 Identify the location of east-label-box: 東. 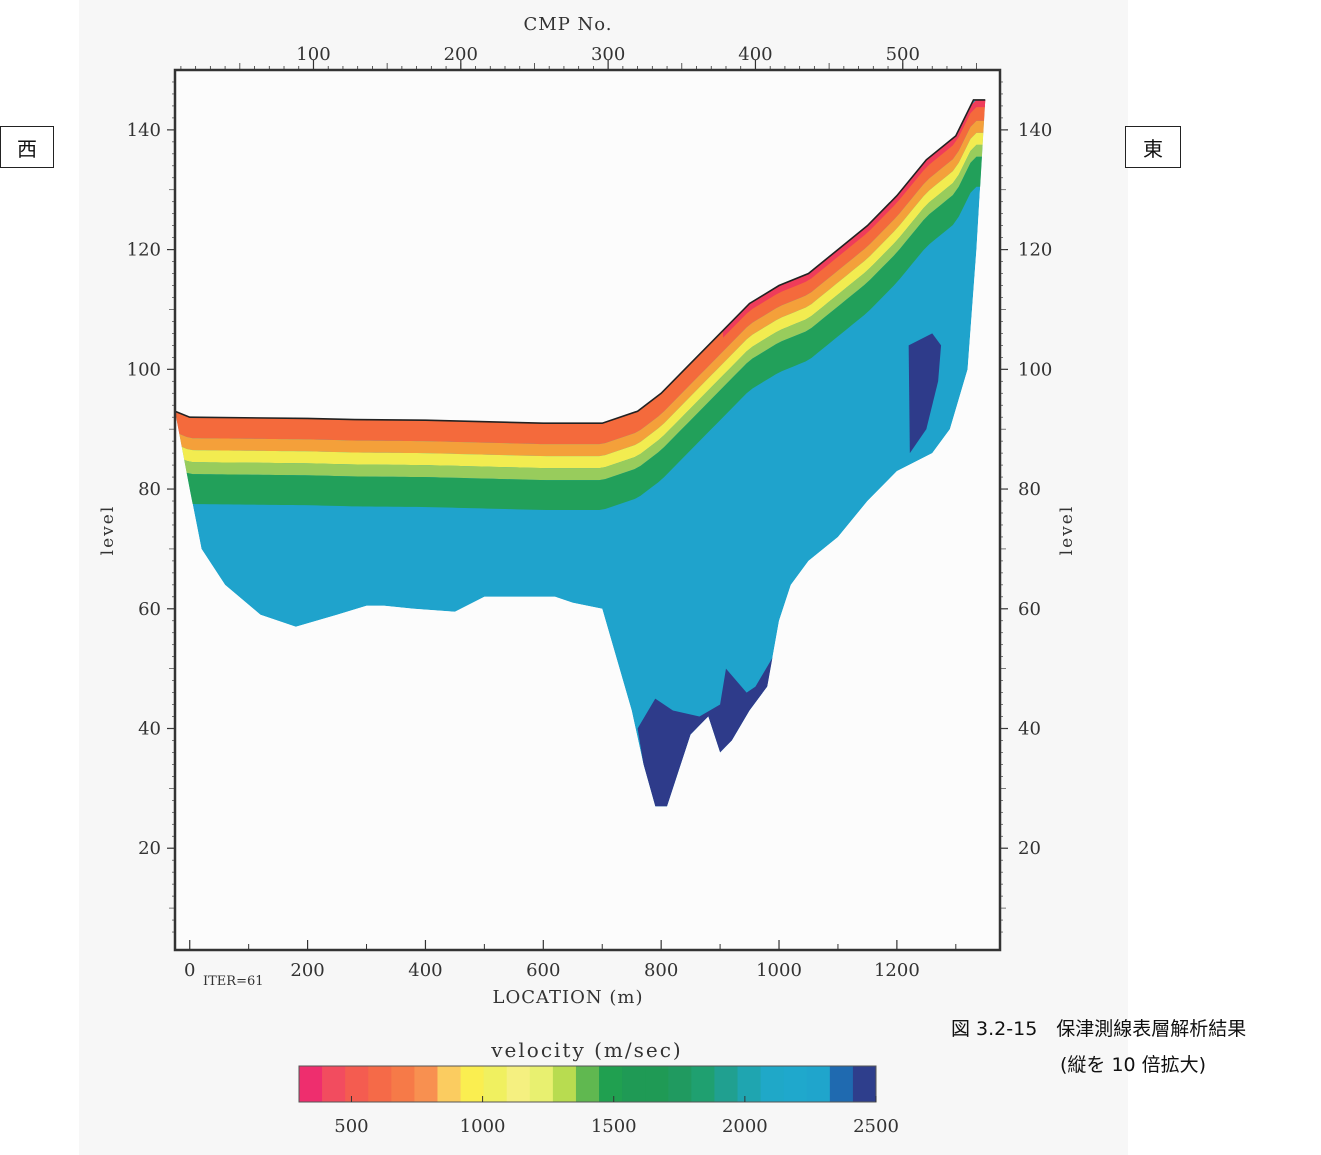
(1153, 147).